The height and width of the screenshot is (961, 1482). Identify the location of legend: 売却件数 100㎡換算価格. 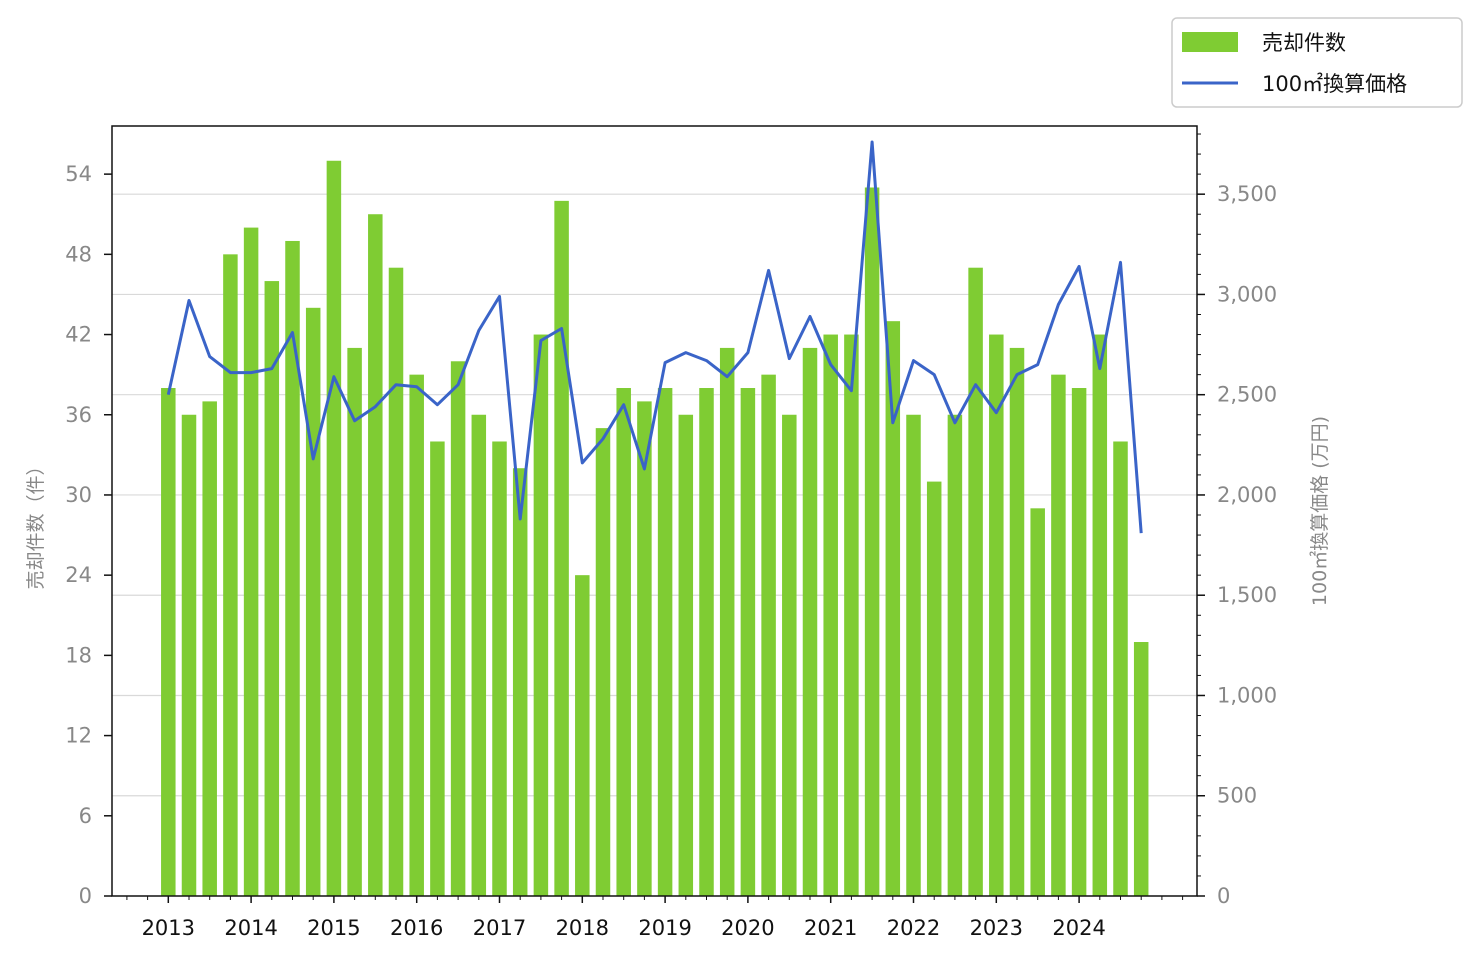
(1317, 62).